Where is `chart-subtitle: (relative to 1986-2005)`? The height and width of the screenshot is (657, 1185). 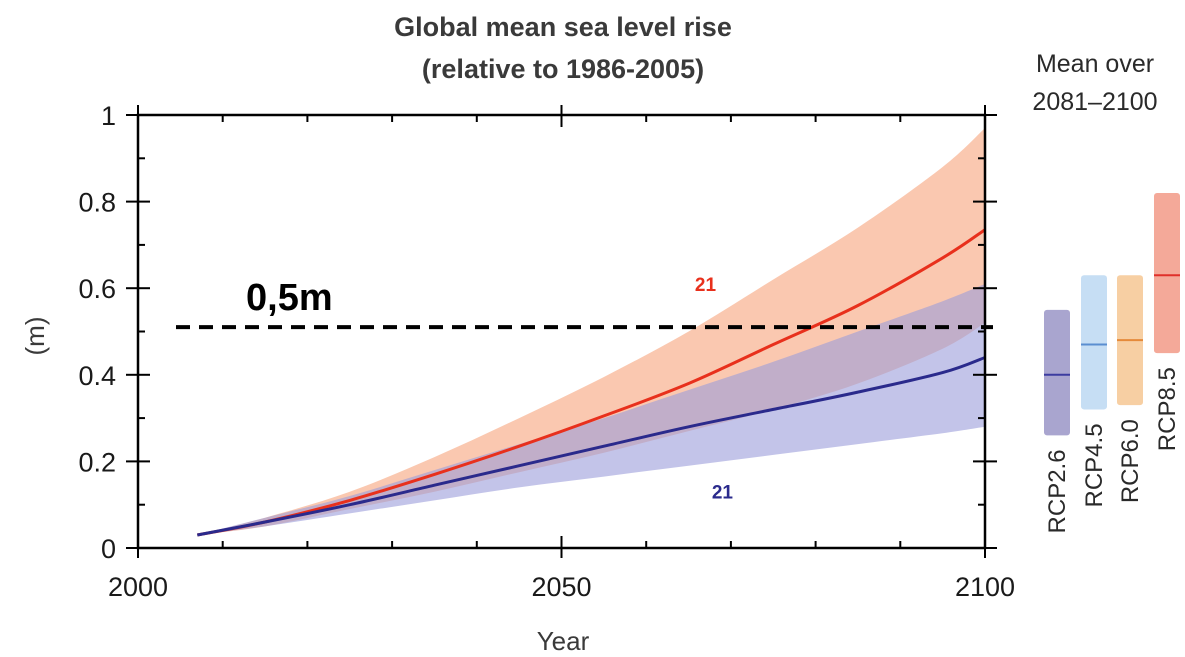
chart-subtitle: (relative to 1986-2005) is located at coordinates (563, 69).